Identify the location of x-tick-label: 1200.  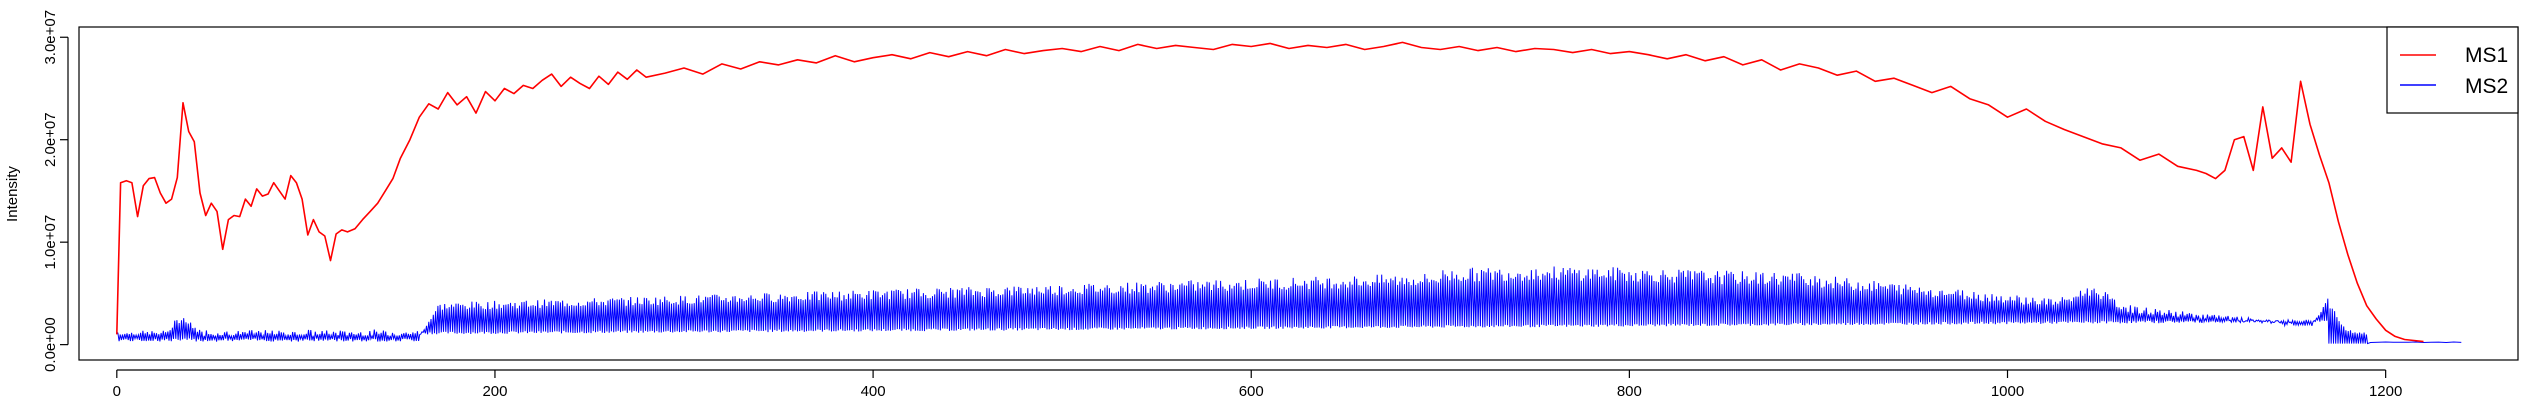
(2385, 391).